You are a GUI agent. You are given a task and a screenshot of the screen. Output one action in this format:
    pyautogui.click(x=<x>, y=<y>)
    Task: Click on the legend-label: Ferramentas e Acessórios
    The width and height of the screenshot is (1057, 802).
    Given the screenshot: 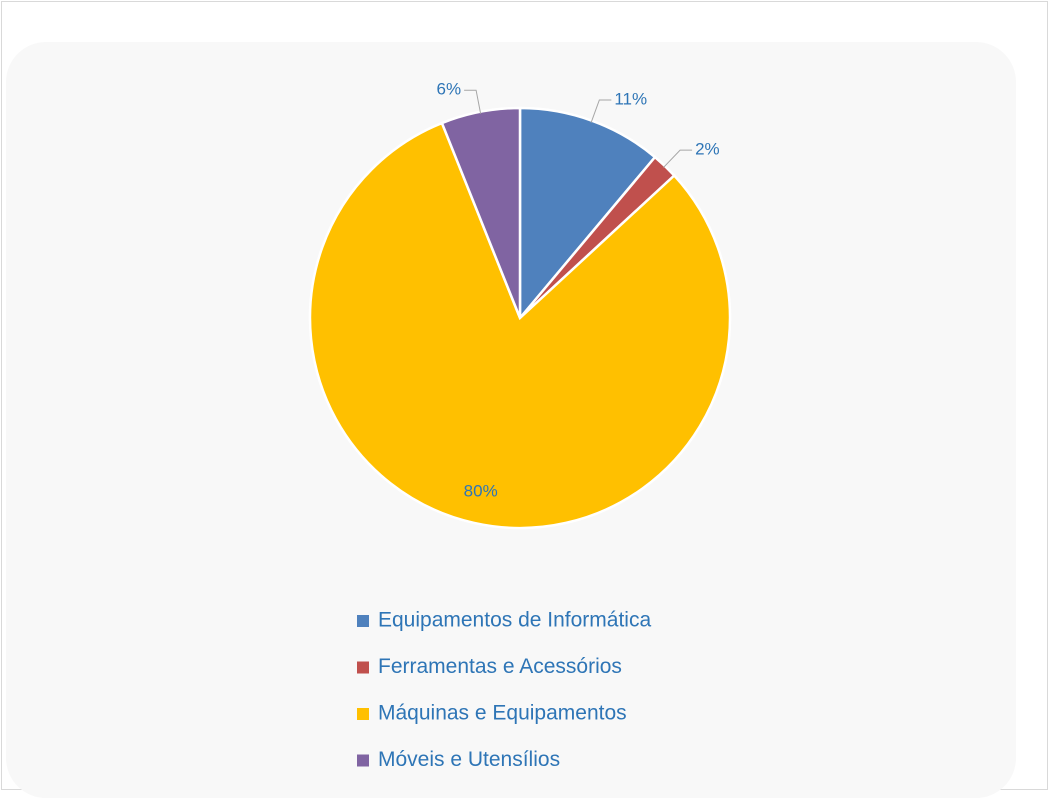 What is the action you would take?
    pyautogui.click(x=500, y=666)
    